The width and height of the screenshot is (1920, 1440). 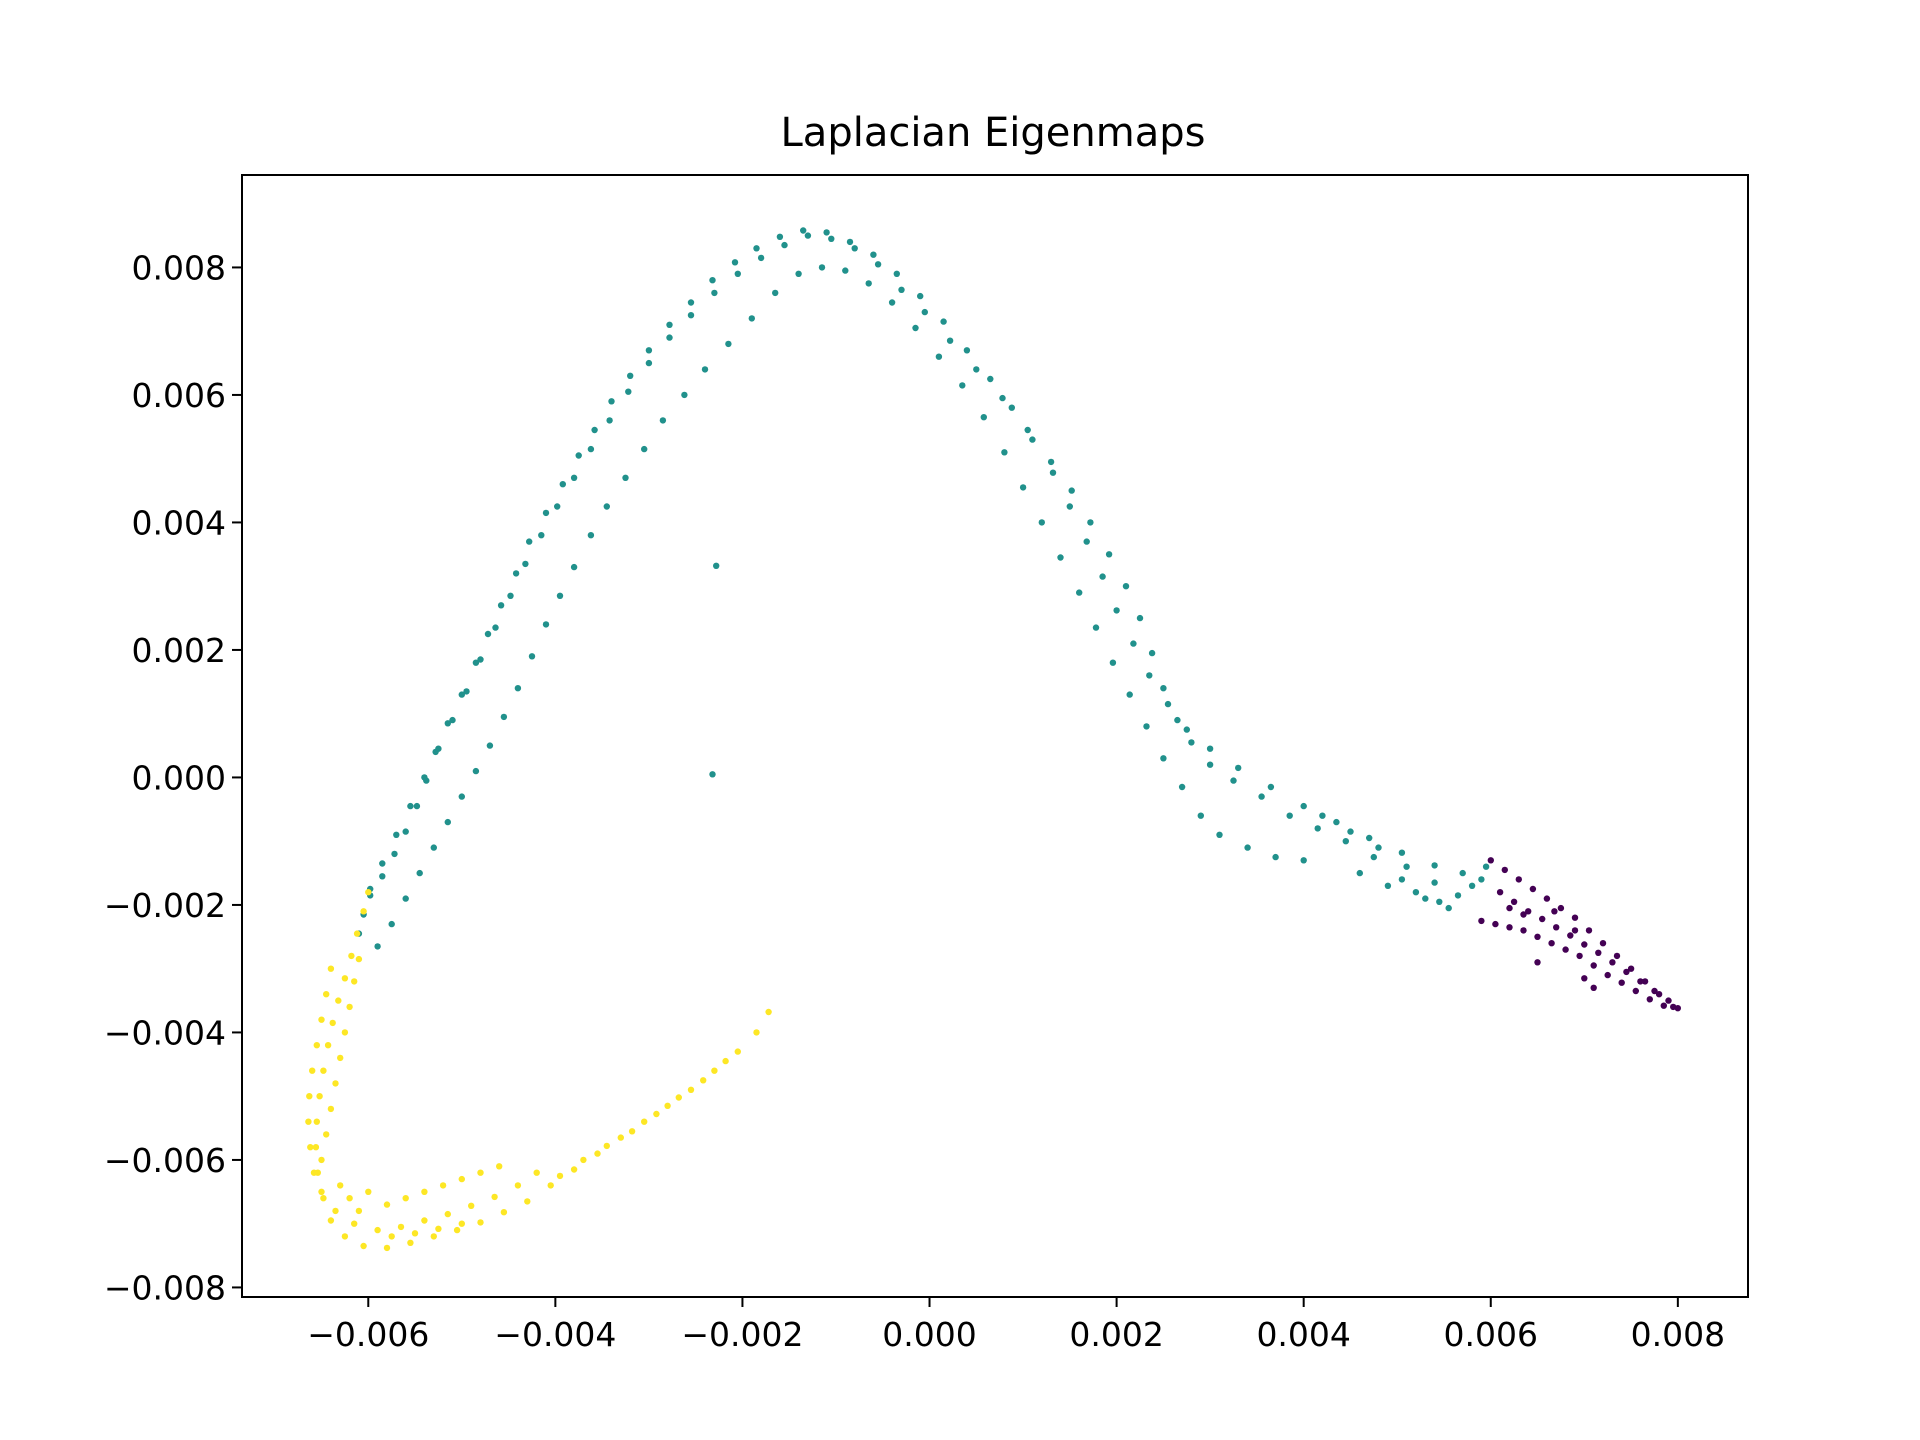 What do you see at coordinates (555, 1334) in the screenshot?
I see `x-tick-label: −0.004` at bounding box center [555, 1334].